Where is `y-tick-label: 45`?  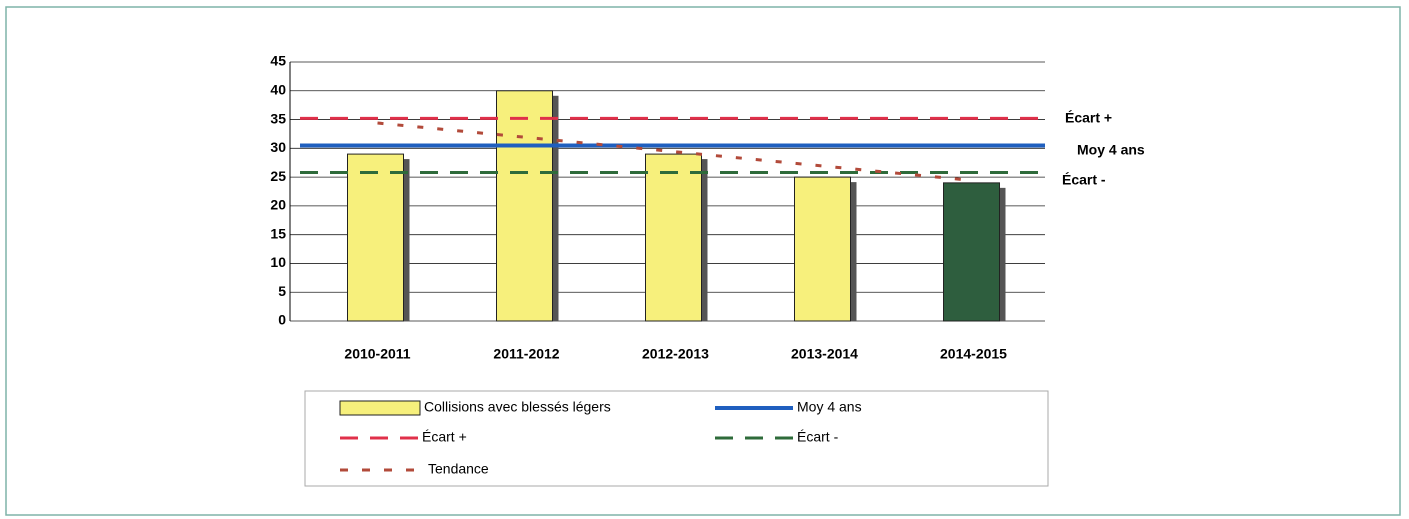
y-tick-label: 45 is located at coordinates (278, 61).